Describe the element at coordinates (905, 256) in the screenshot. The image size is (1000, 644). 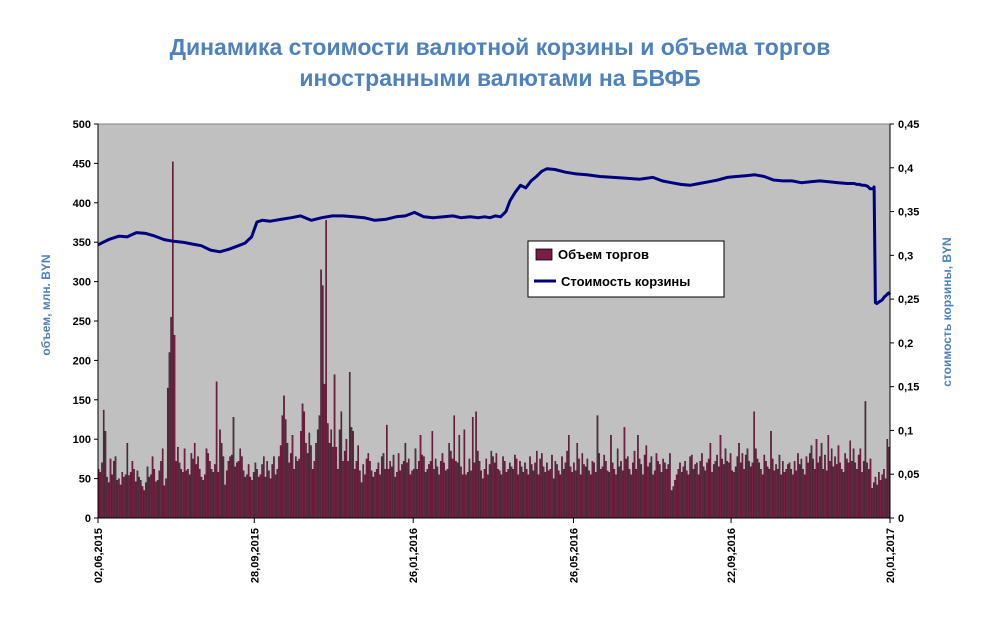
I see `y-right-tick-label: 0,3` at that location.